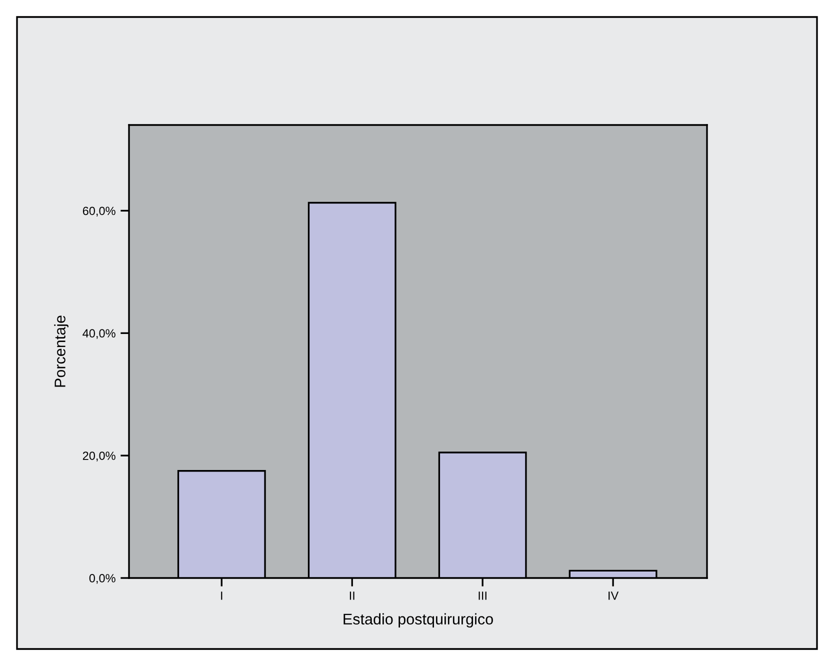 The height and width of the screenshot is (664, 835). Describe the element at coordinates (102, 579) in the screenshot. I see `y-tick-label: 0,0%` at that location.